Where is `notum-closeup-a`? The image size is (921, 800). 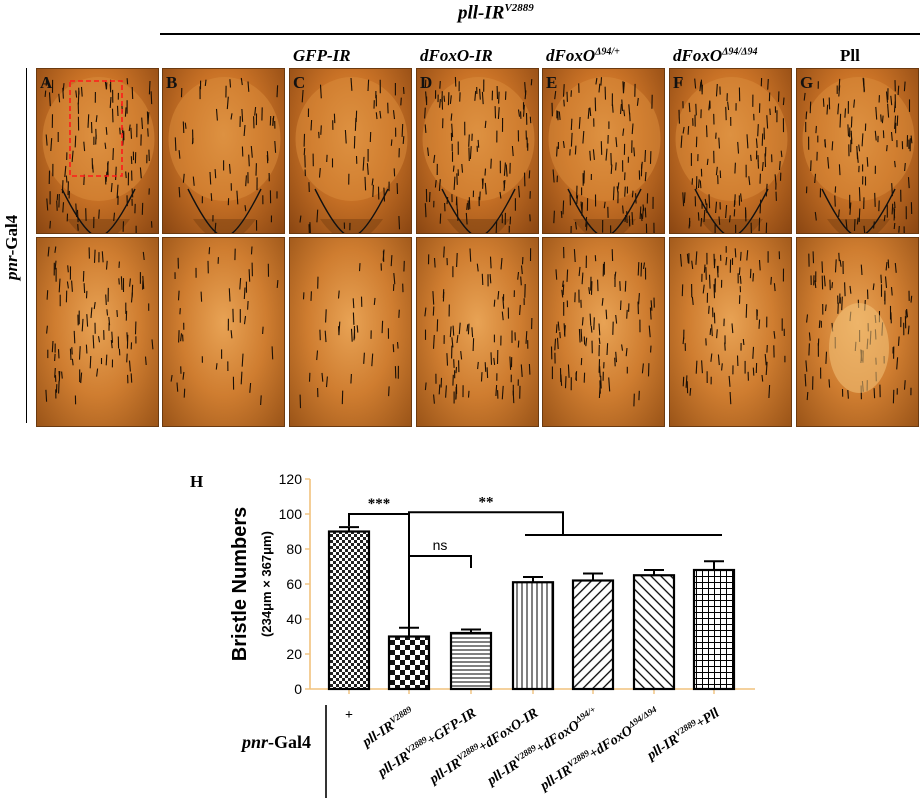
notum-closeup-a is located at coordinates (97, 332).